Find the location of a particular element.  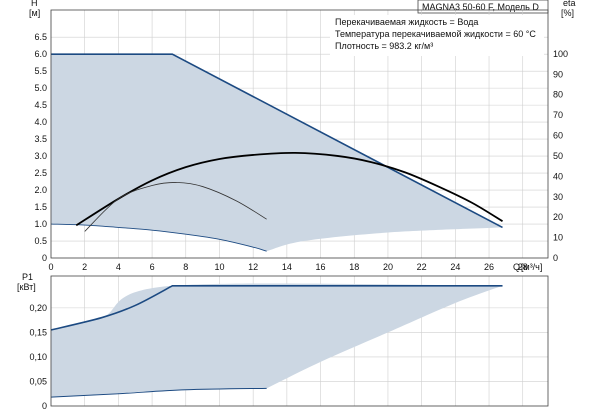

max-efficiency-curve is located at coordinates (289, 189).